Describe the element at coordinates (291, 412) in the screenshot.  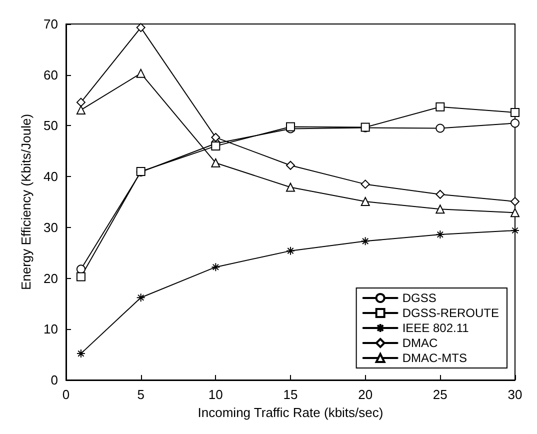
I see `x-axis-title: Incoming Traffic Rate (kbits/sec)` at that location.